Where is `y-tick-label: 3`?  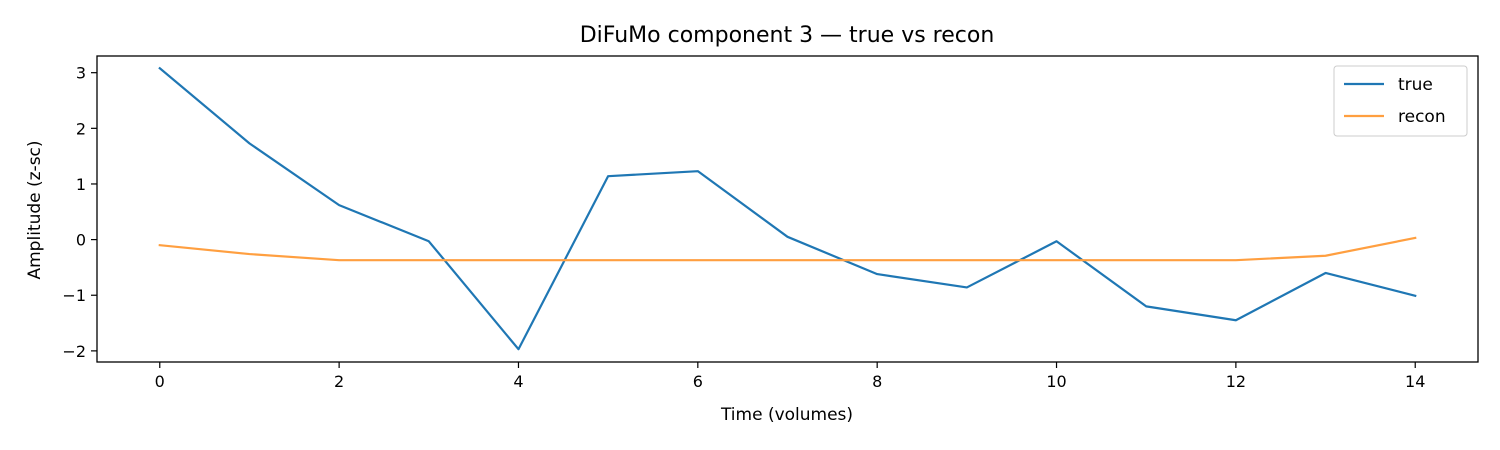 y-tick-label: 3 is located at coordinates (81, 73).